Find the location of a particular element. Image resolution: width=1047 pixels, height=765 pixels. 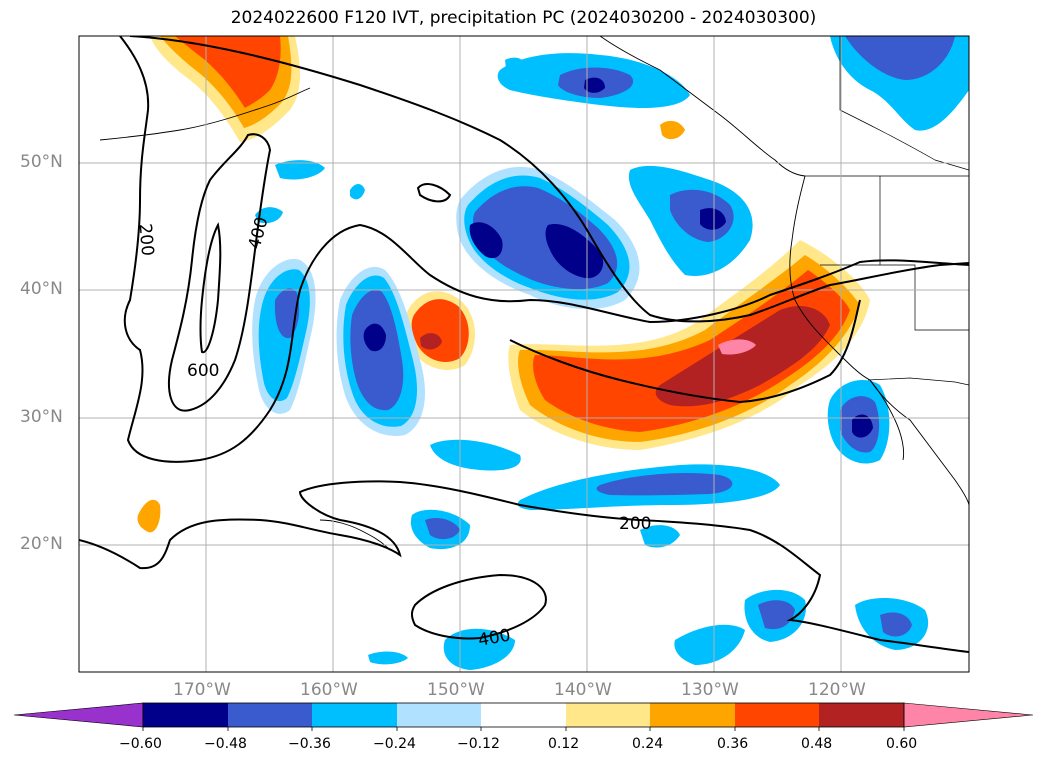

negative-region-central-core-west is located at coordinates (486, 240).